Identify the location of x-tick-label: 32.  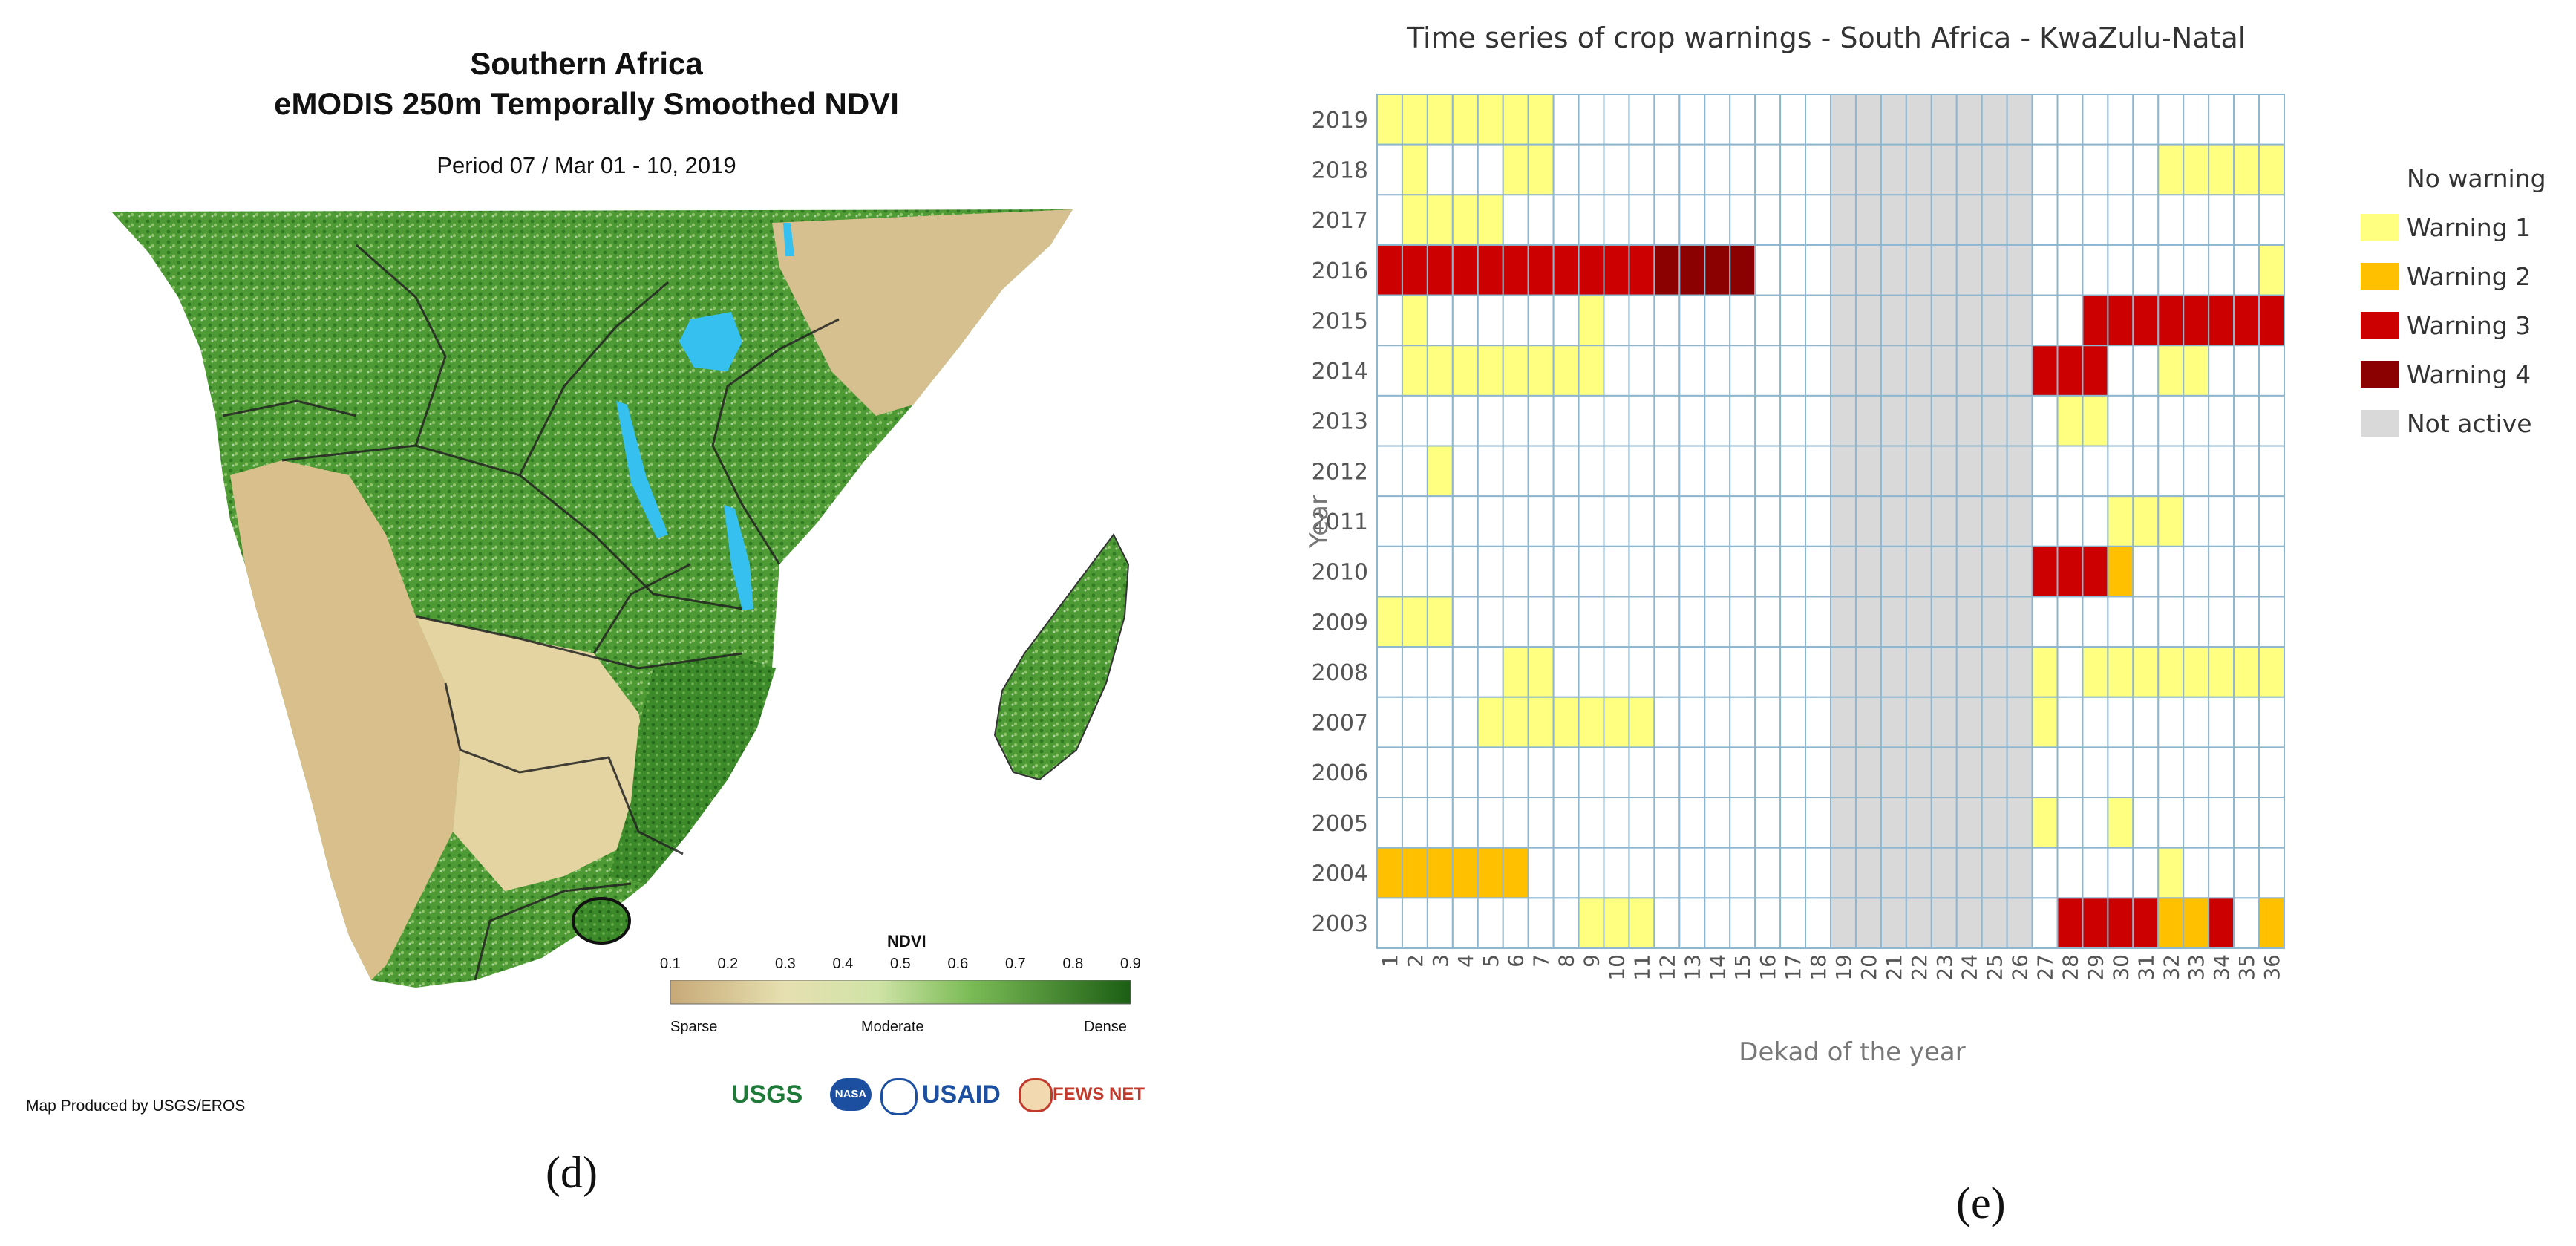
(2171, 967).